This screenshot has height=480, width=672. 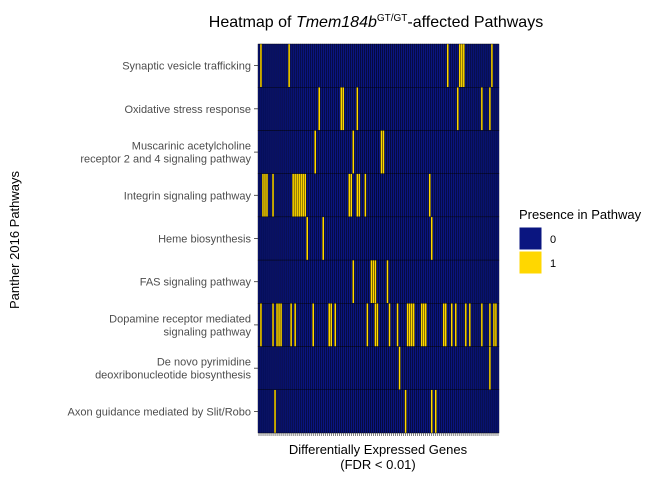 What do you see at coordinates (378, 325) in the screenshot?
I see `heatmap-row` at bounding box center [378, 325].